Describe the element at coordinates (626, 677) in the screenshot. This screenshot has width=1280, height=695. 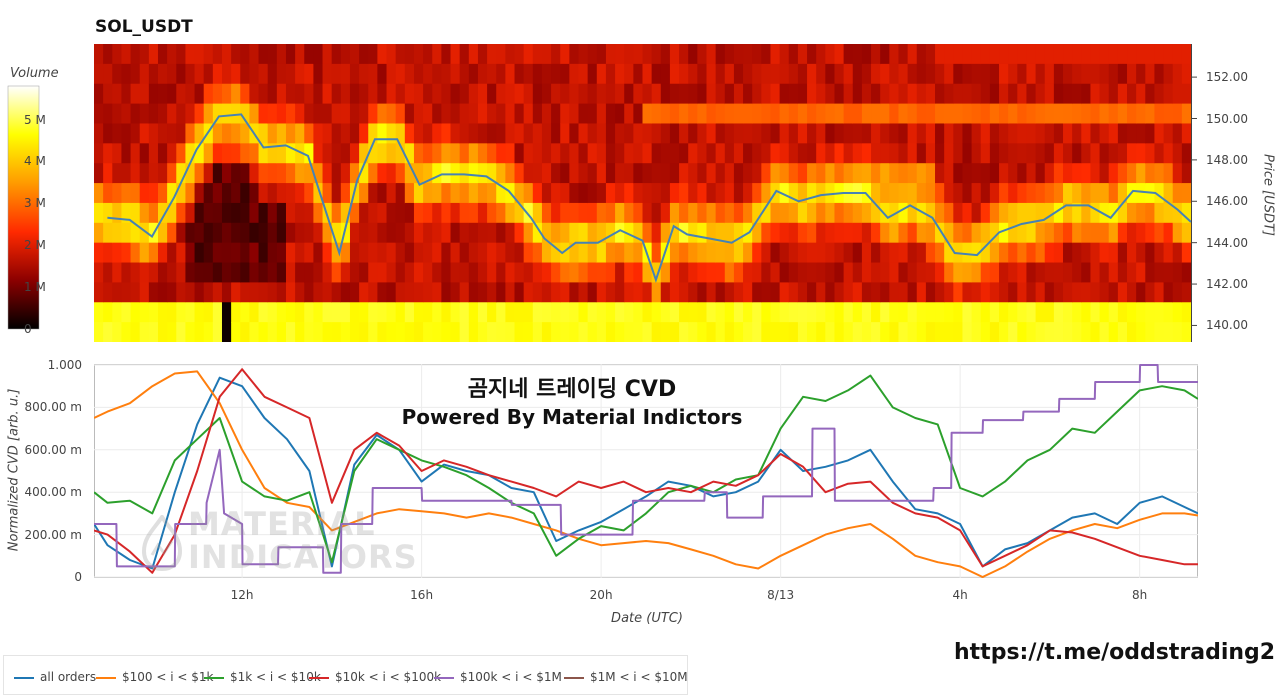
I see `legend-item: $1M < i < $10M` at that location.